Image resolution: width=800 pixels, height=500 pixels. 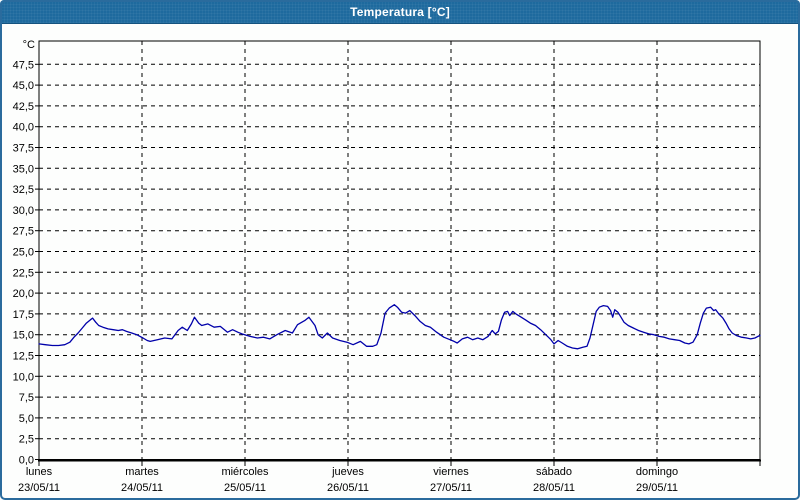 What do you see at coordinates (23, 232) in the screenshot?
I see `y-tick-label: 27,5` at bounding box center [23, 232].